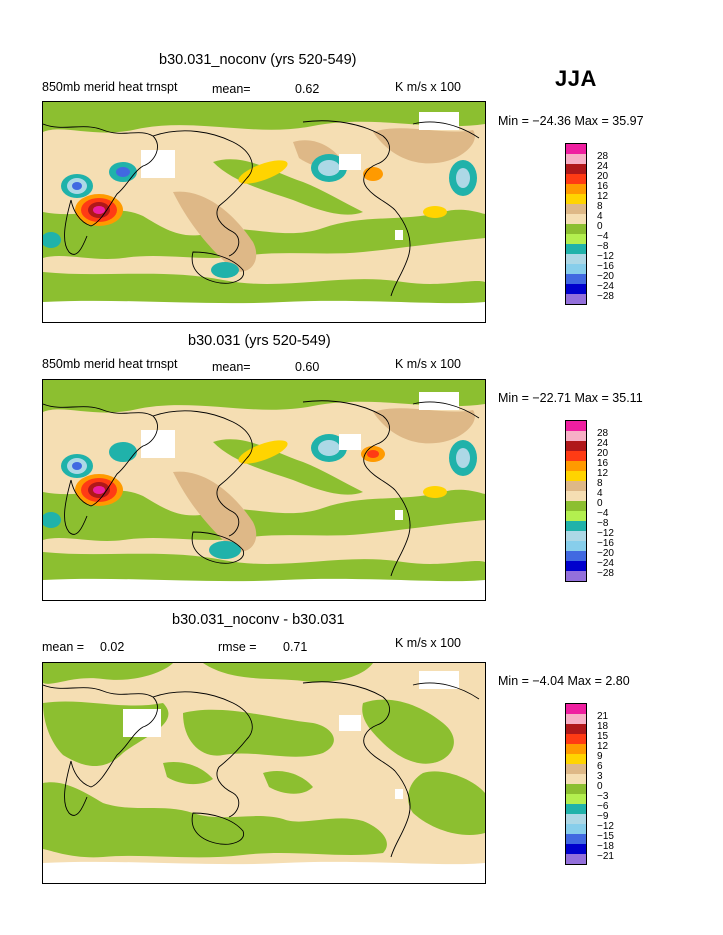 Image resolution: width=723 pixels, height=935 pixels. Describe the element at coordinates (603, 156) in the screenshot. I see `colorbar-tick-label: 28` at that location.